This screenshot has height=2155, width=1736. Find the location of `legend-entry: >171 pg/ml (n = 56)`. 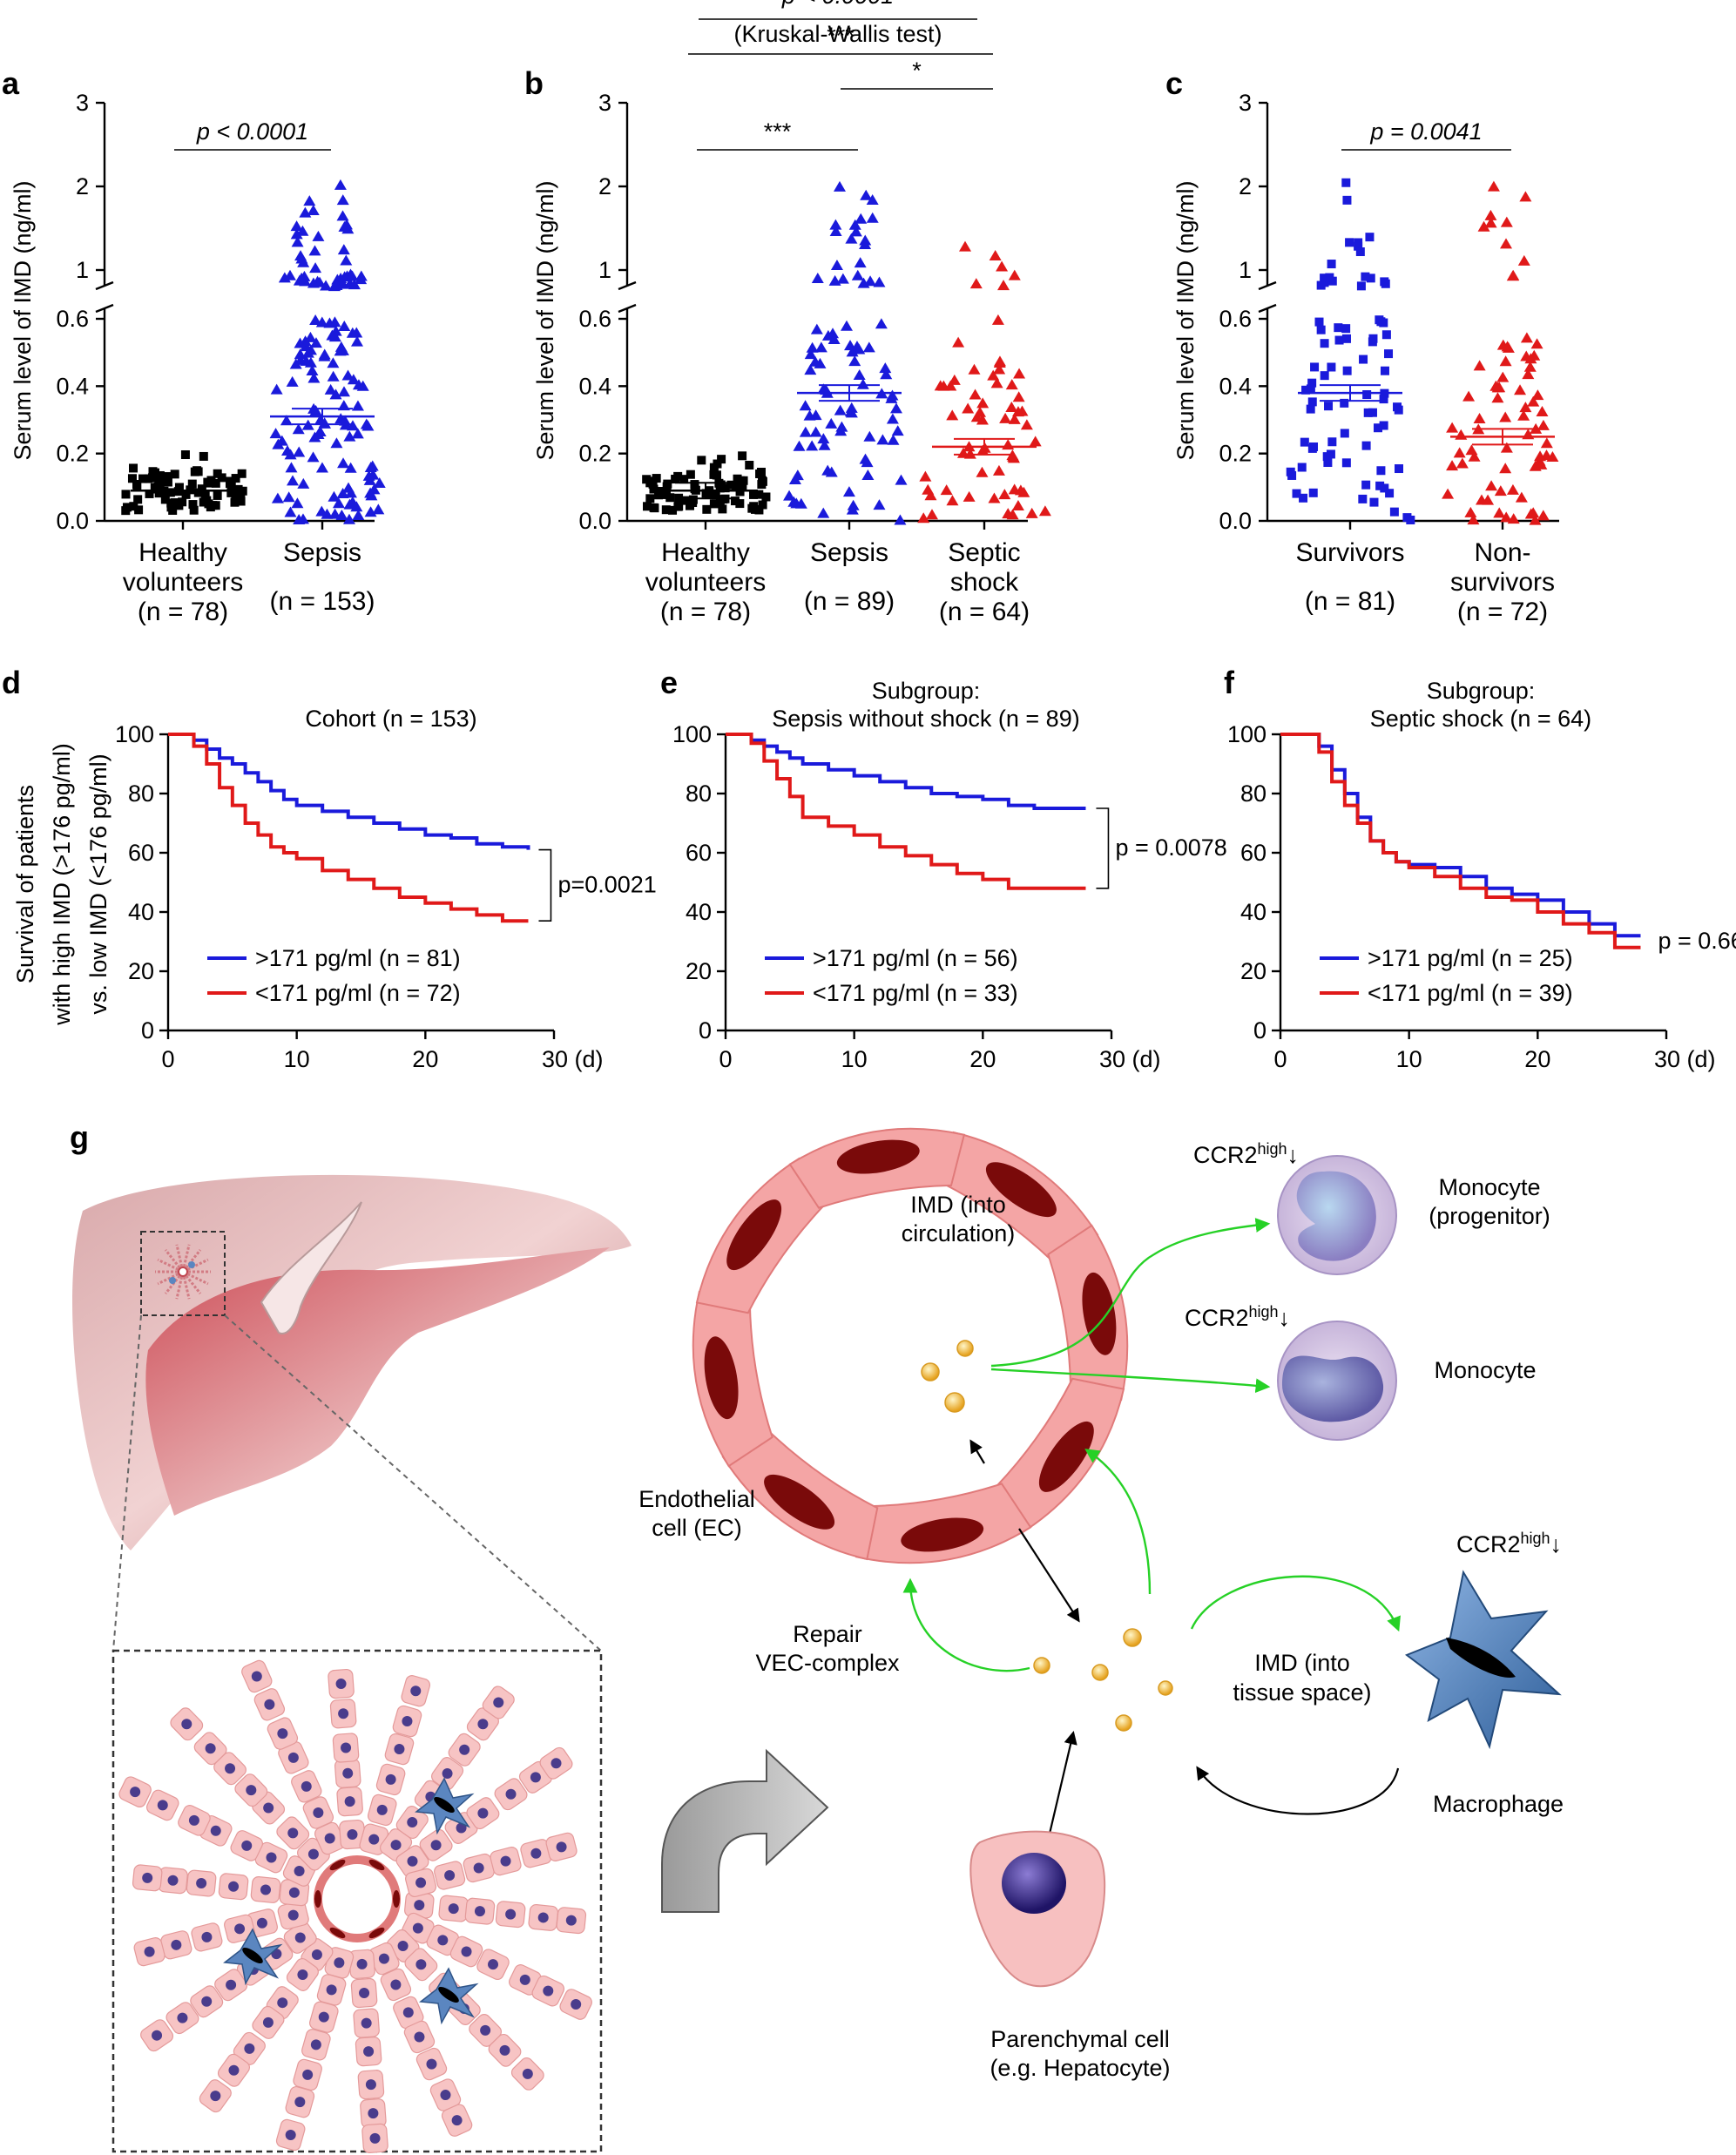

legend-entry: >171 pg/ml (n = 56) is located at coordinates (915, 958).